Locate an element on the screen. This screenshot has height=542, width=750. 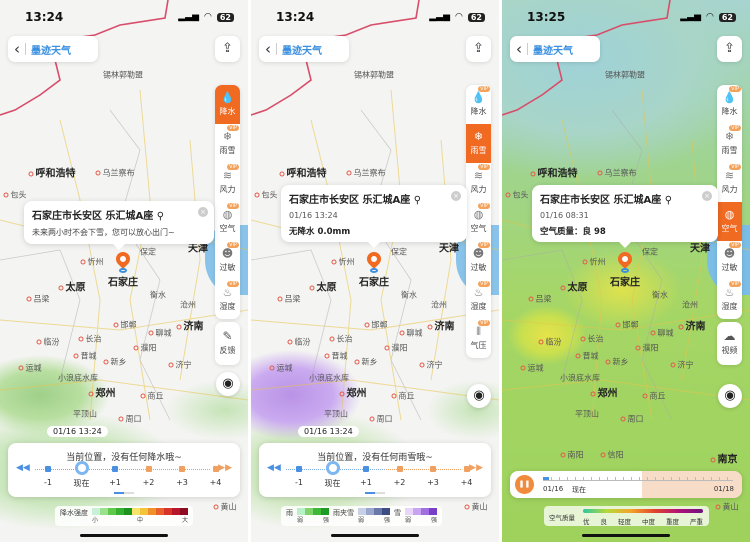
legend-labels: 优 良 轻度 中度 重度 严重 is located at coordinates (643, 521).